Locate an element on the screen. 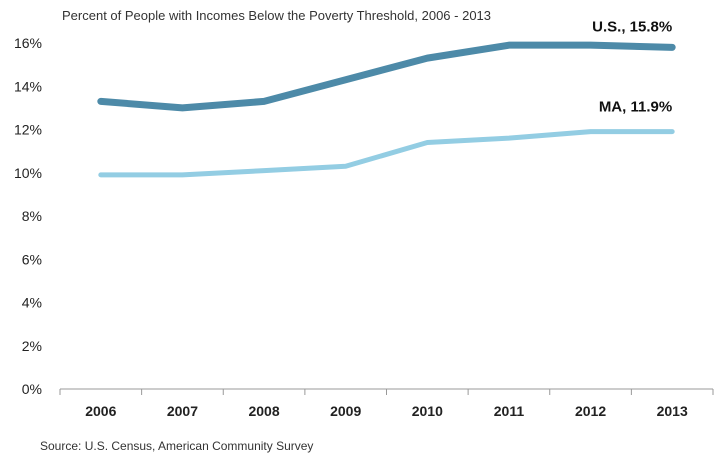 Image resolution: width=723 pixels, height=458 pixels. x-tick-label: 2009 is located at coordinates (345, 411).